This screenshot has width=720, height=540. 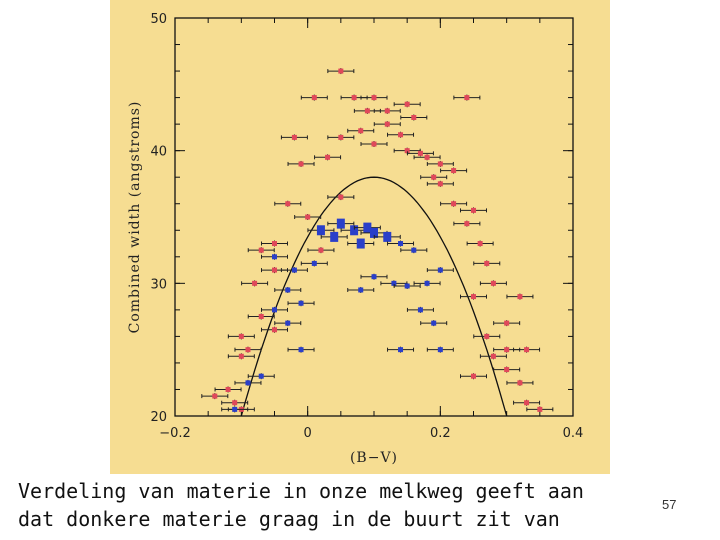 What do you see at coordinates (135, 217) in the screenshot?
I see `y-axis-title: Combined width (angstroms)` at bounding box center [135, 217].